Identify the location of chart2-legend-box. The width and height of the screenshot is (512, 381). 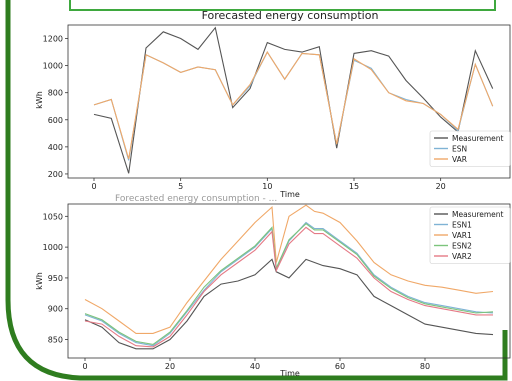
(470, 235).